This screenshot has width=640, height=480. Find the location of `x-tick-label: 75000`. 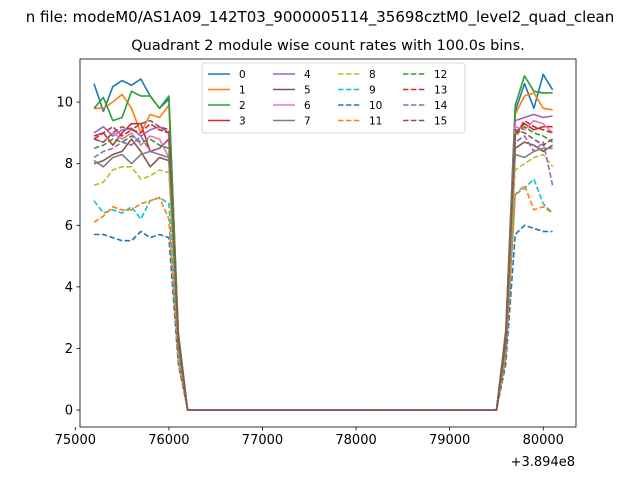

x-tick-label: 75000 is located at coordinates (75, 440).